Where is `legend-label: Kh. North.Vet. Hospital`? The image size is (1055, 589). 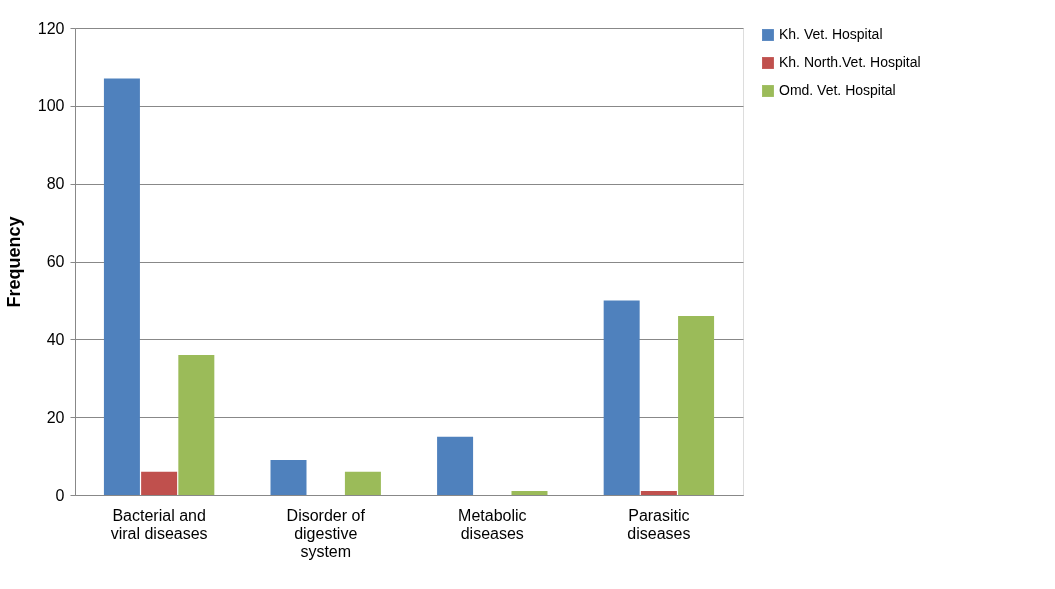 legend-label: Kh. North.Vet. Hospital is located at coordinates (850, 62).